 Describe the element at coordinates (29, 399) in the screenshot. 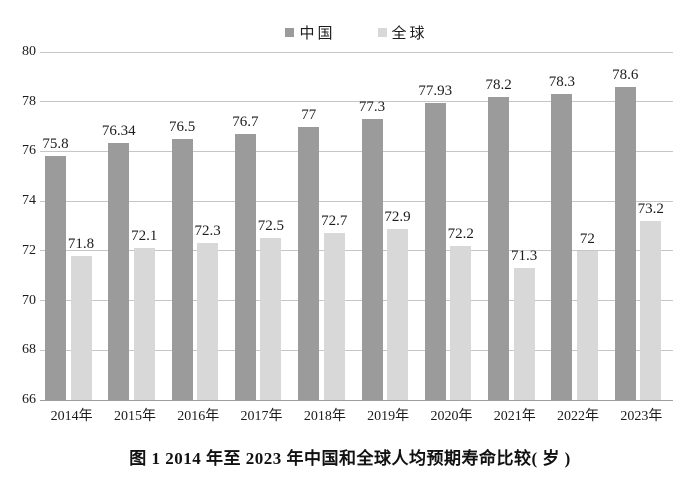

I see `y-tick-label: 66` at that location.